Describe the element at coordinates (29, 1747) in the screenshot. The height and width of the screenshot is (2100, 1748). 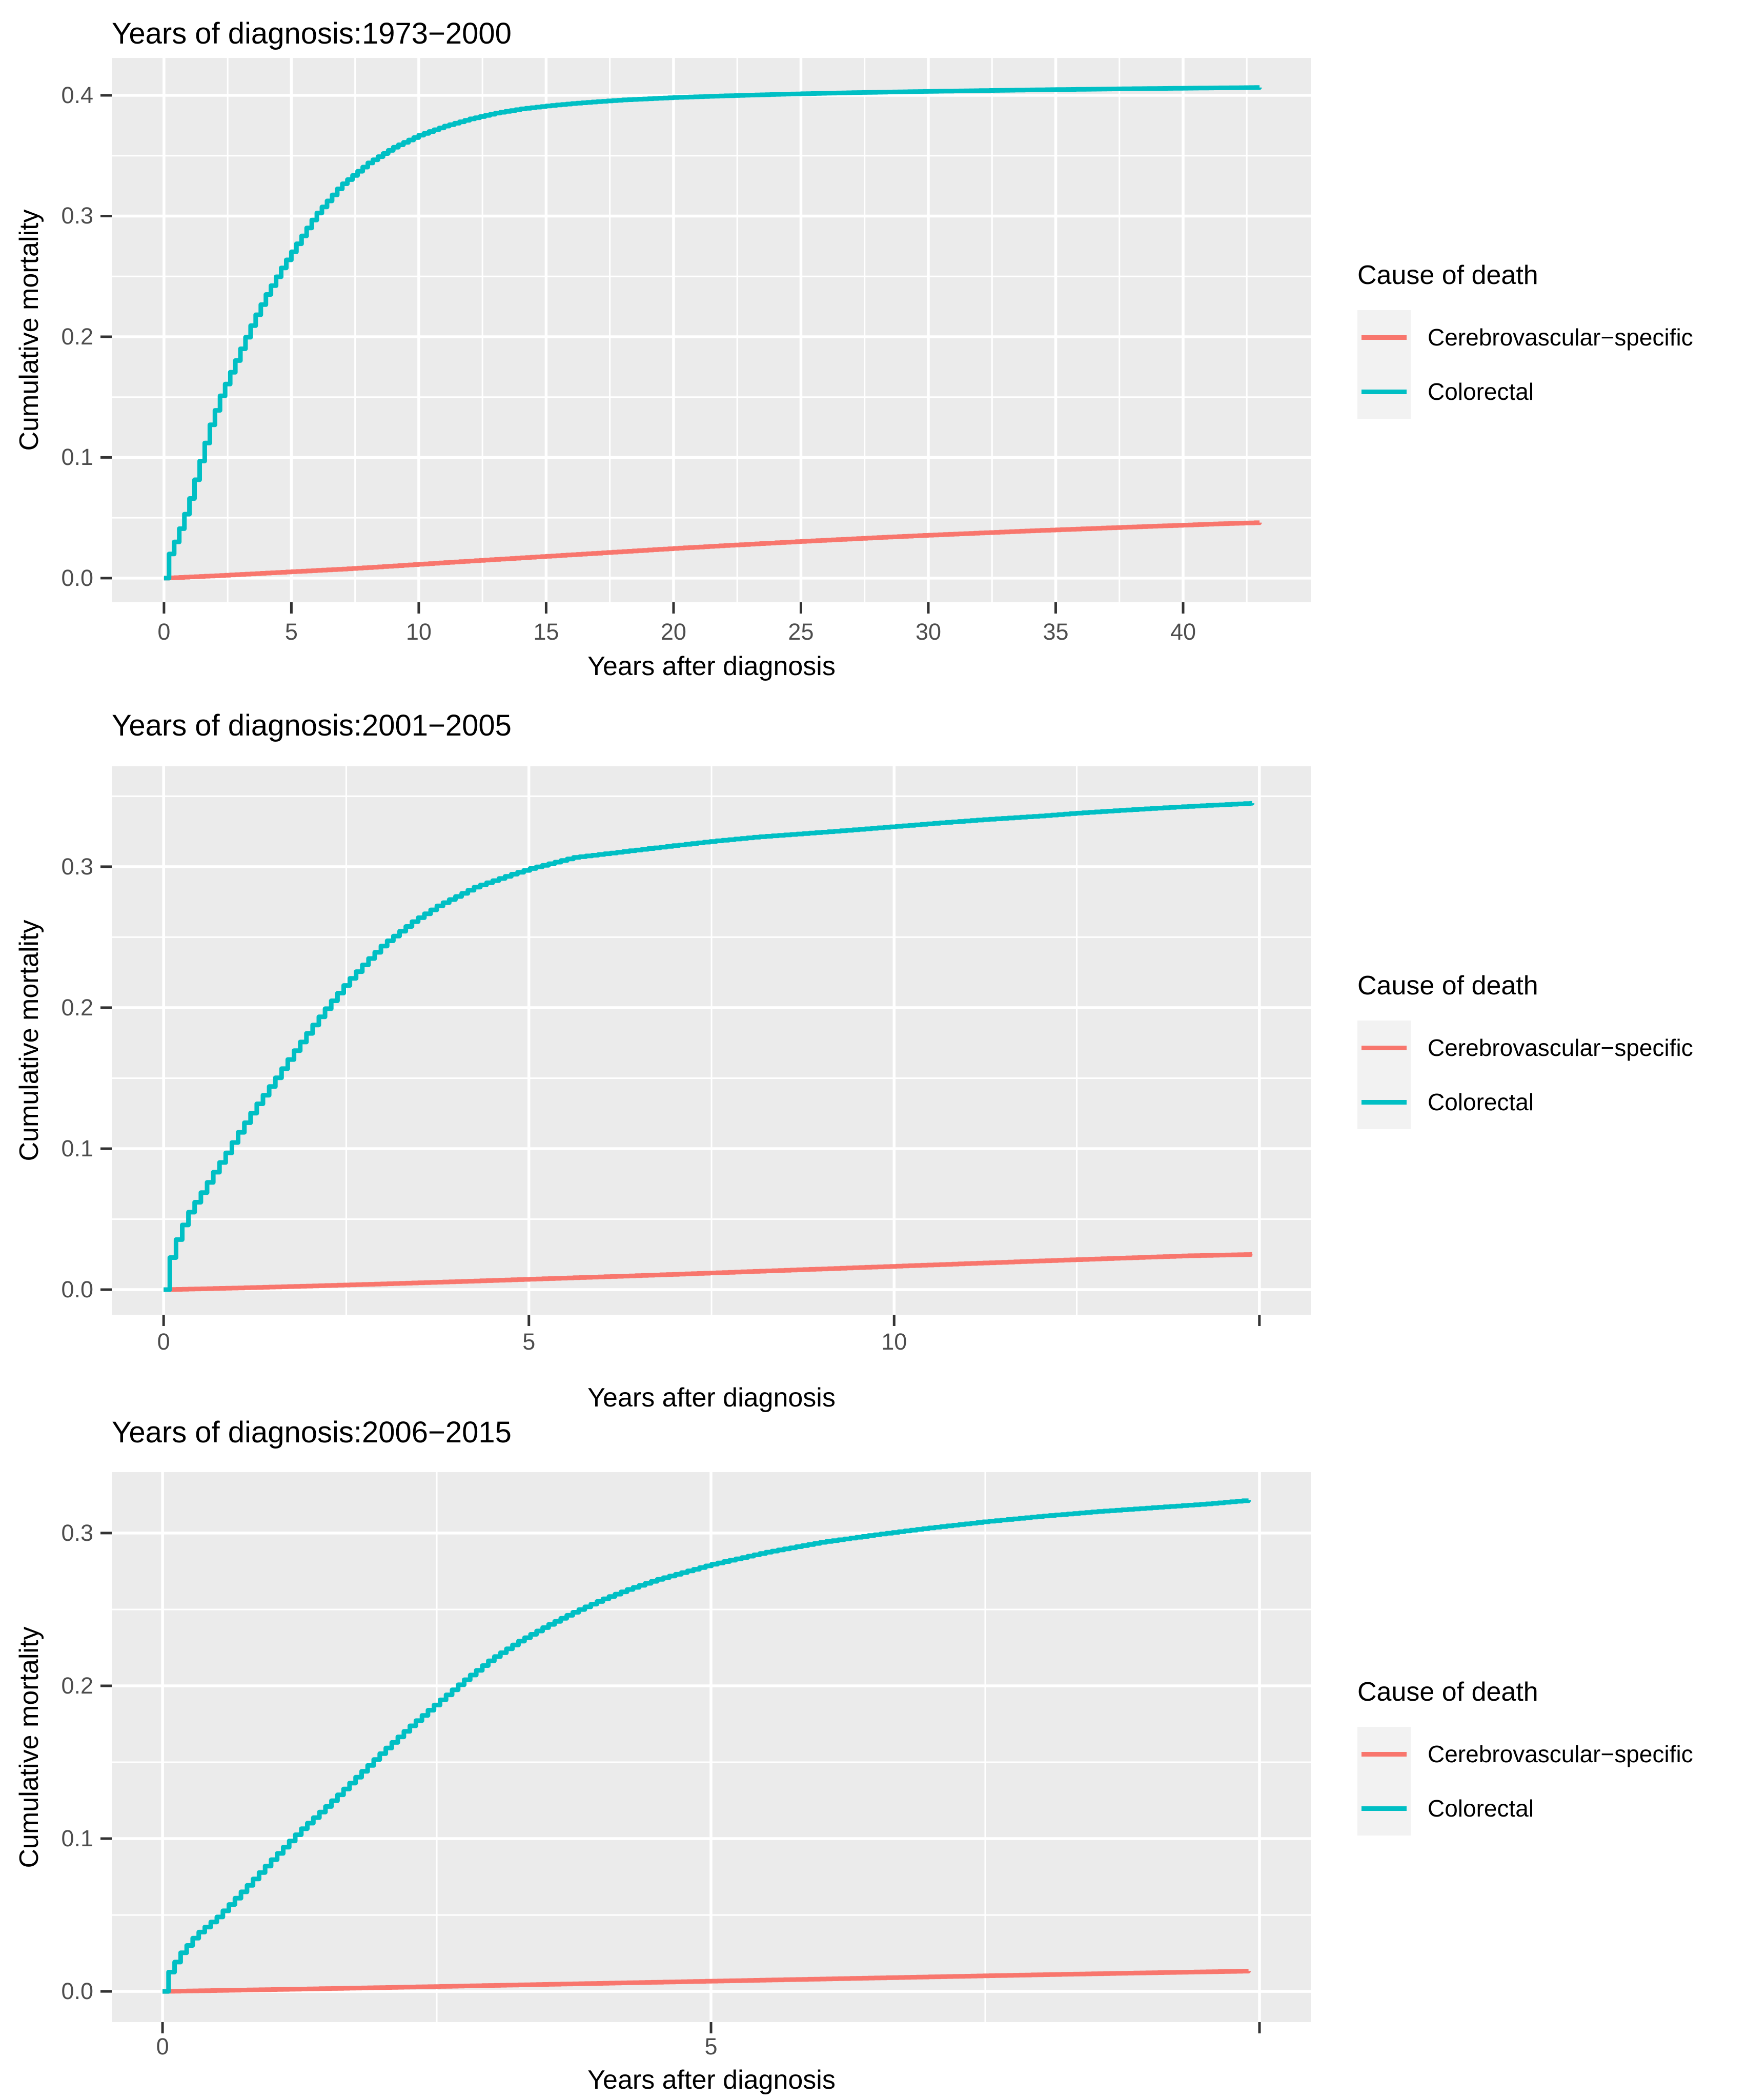
I see `y-axis-title-3: Cumulative mortality` at that location.